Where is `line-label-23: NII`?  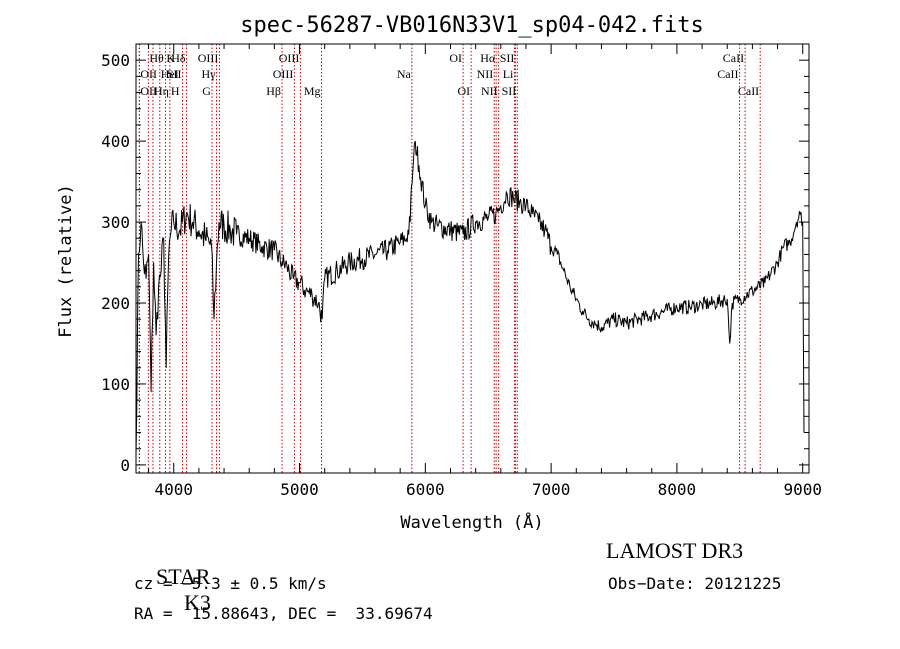
line-label-23: NII is located at coordinates (489, 91).